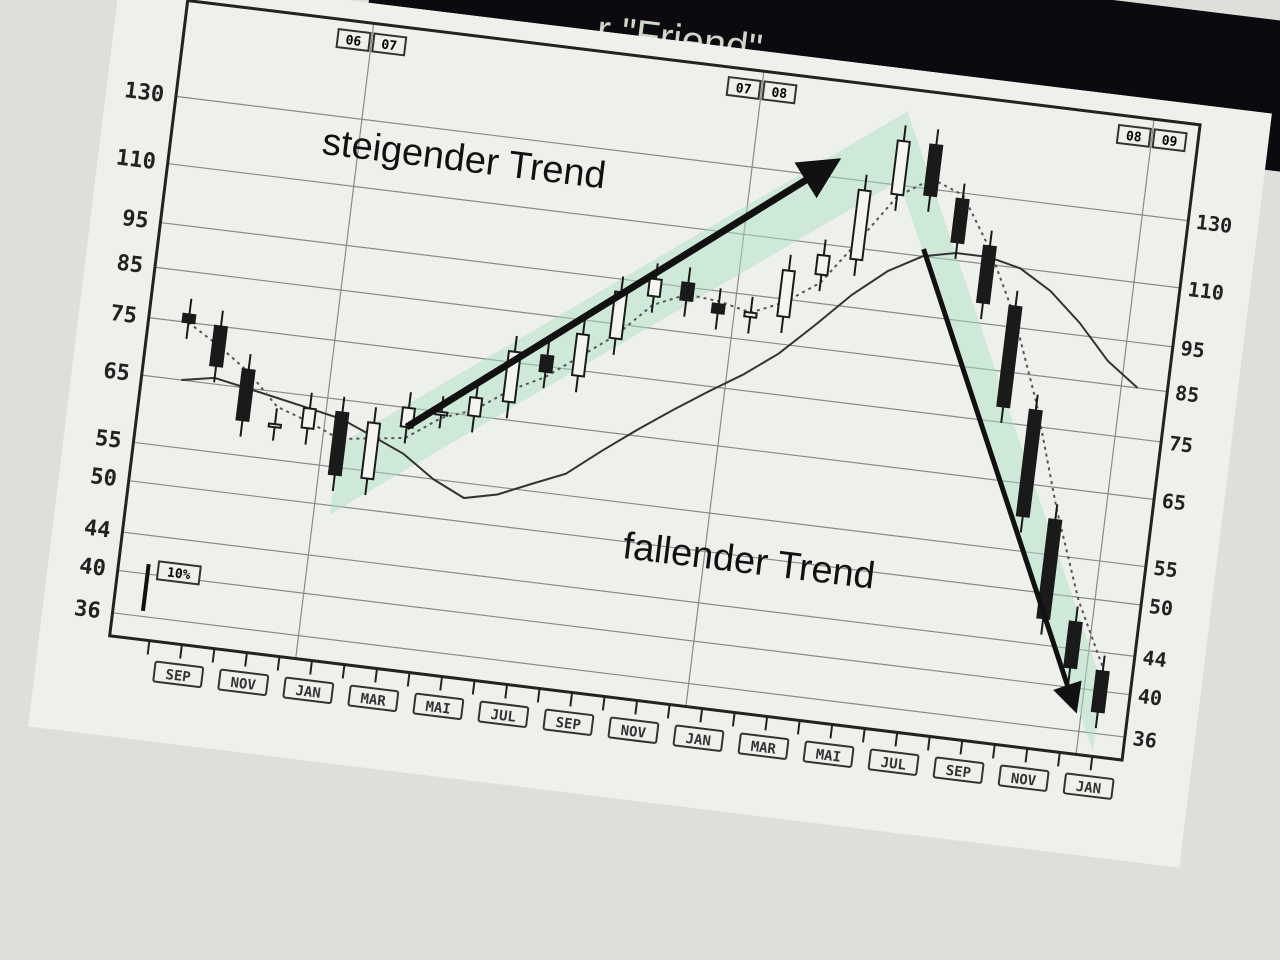  I want to click on downtrend-arrow, so click(1001, 481).